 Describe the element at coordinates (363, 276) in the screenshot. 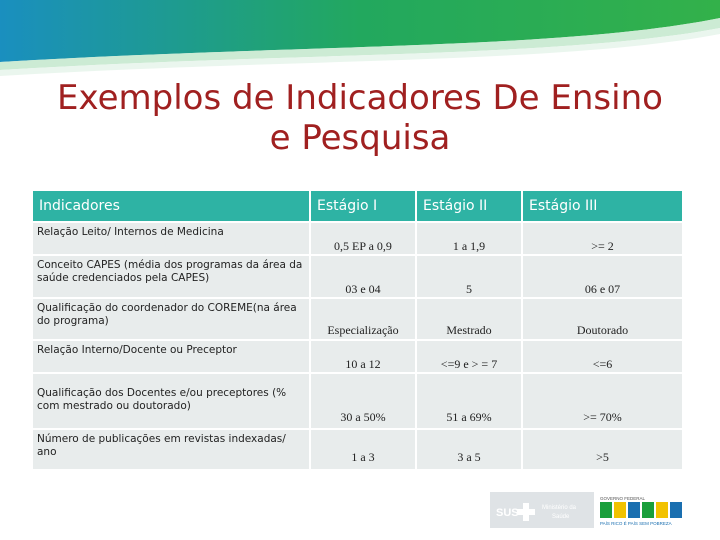

I see `value-estagio-1: 03 e 04` at that location.